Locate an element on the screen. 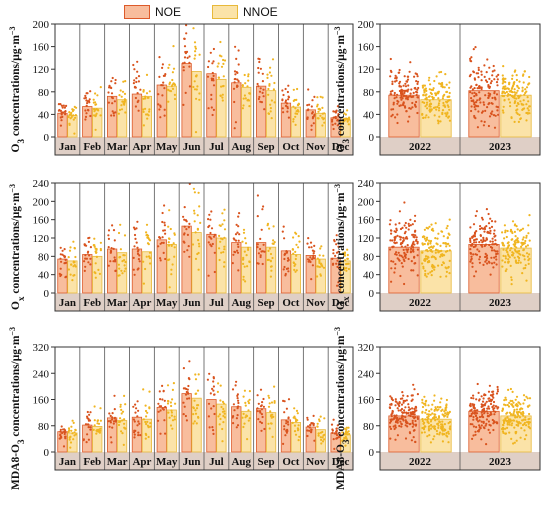  y-tick-label-0-5: 200 is located at coordinates (41, 25).